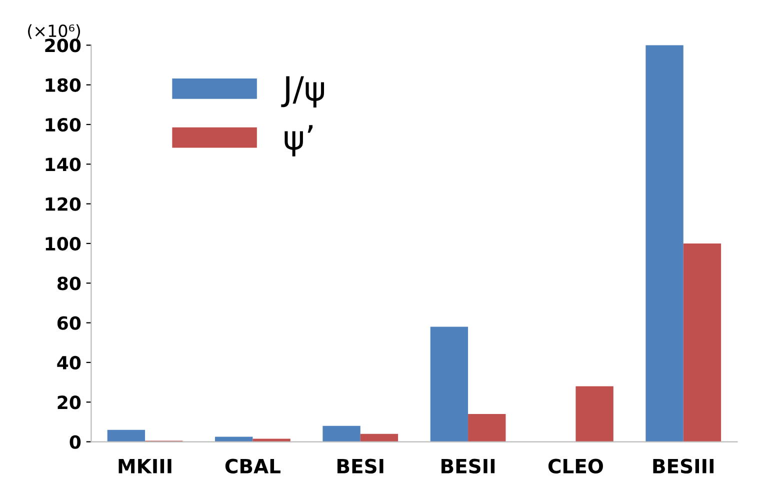  I want to click on x-tick-label: BESIII, so click(683, 466).